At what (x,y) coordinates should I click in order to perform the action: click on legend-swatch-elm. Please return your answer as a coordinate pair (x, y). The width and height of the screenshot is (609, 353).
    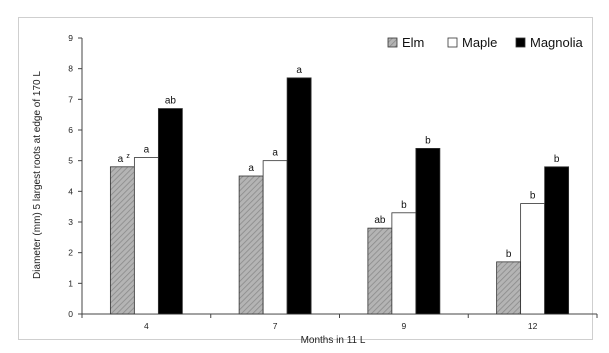
    Looking at the image, I should click on (392, 42).